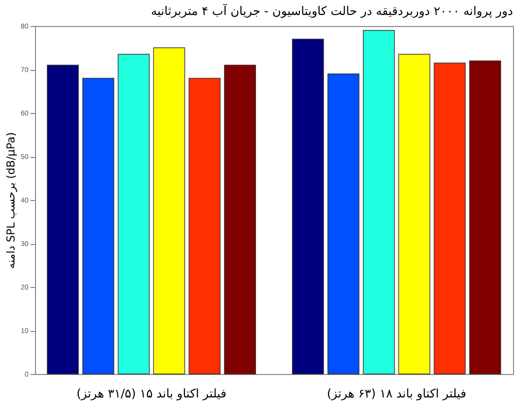 The width and height of the screenshot is (518, 404). What do you see at coordinates (331, 10) in the screenshot?
I see `chart-title: دور پروانه ۲۰۰۰ دوربردقیقه در حالت کاویتاسیون - جریان آب ۴ متربرثانیه` at bounding box center [331, 10].